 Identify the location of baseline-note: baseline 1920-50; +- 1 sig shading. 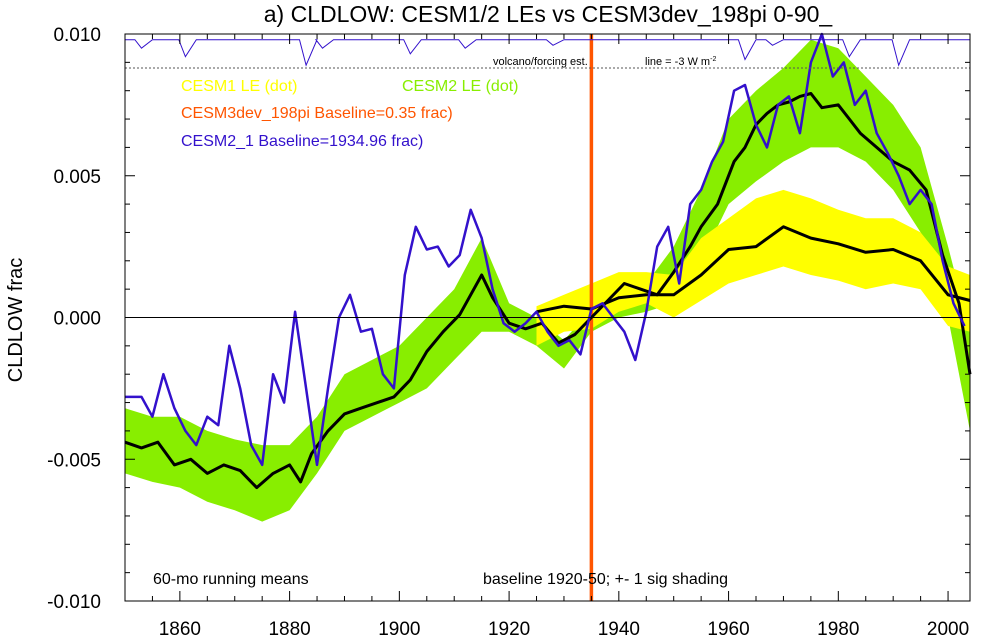
(605, 579).